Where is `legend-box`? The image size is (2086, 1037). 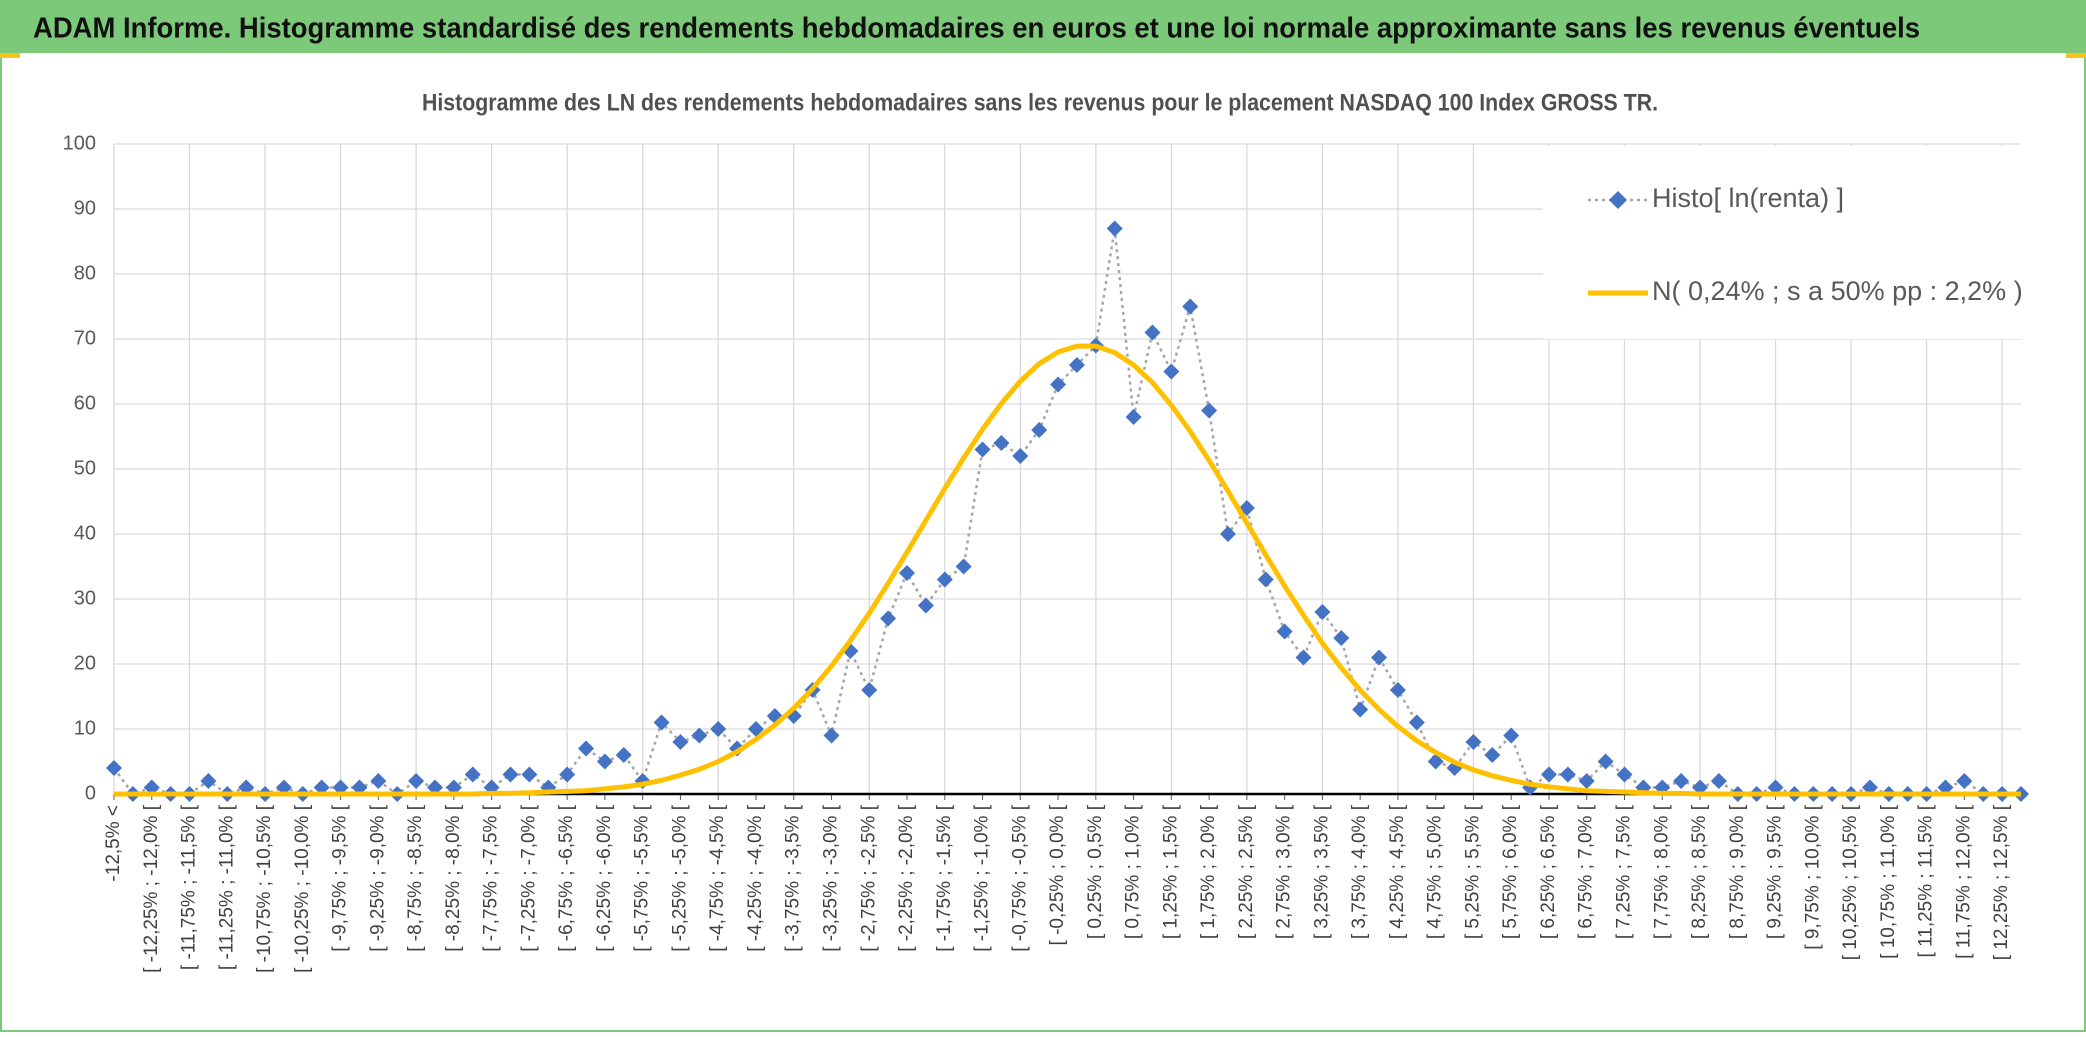
legend-box is located at coordinates (1782, 242).